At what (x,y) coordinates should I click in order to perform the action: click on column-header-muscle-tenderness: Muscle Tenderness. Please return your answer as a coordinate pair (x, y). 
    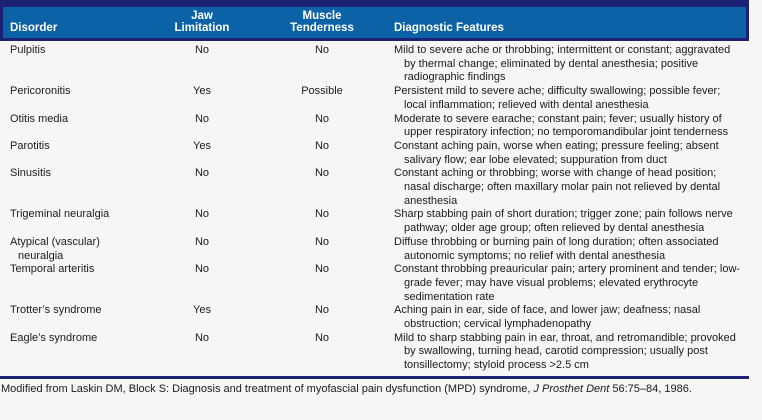
    Looking at the image, I should click on (322, 22).